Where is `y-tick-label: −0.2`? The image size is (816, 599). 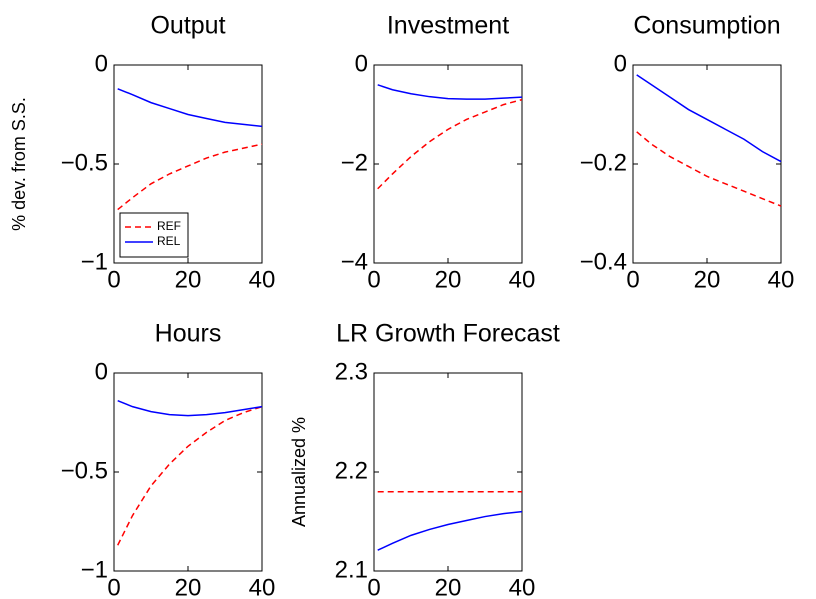 y-tick-label: −0.2 is located at coordinates (603, 162).